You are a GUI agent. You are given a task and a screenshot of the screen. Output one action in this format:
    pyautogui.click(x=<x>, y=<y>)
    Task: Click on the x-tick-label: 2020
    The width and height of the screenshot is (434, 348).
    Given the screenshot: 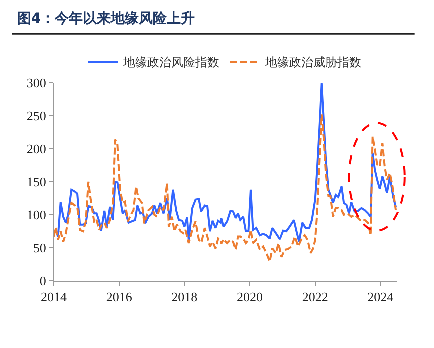 What is the action you would take?
    pyautogui.click(x=250, y=297)
    